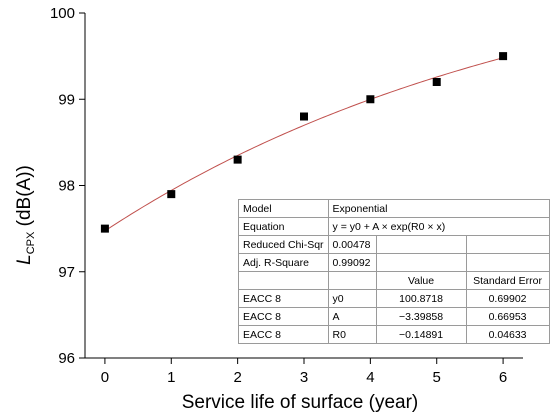  I want to click on table-cell: Adj. R-Square, so click(283, 262).